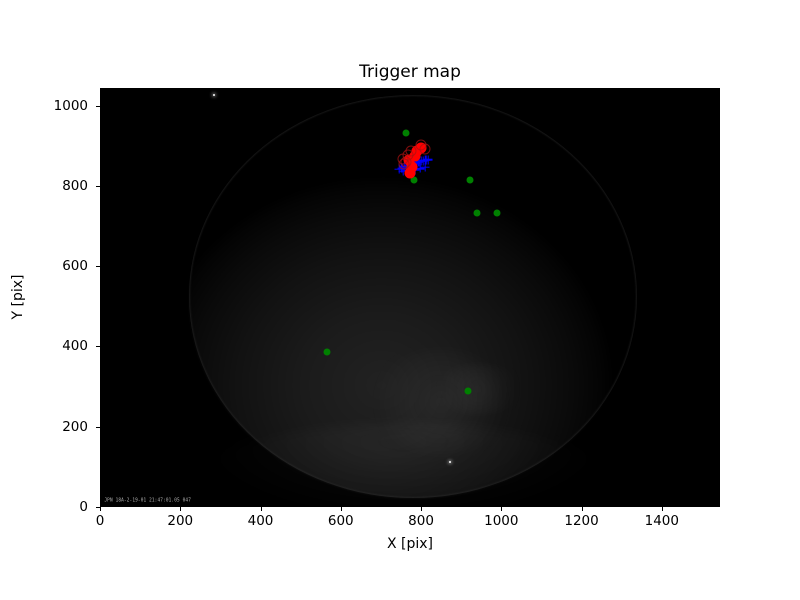 The height and width of the screenshot is (600, 800). Describe the element at coordinates (478, 389) in the screenshot. I see `sky-haze-patch-b` at that location.